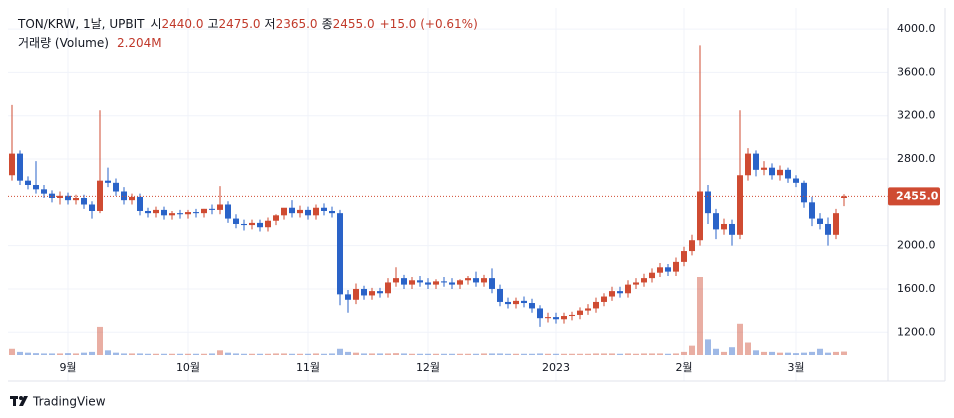  What do you see at coordinates (914, 196) in the screenshot?
I see `last-price-box` at bounding box center [914, 196].